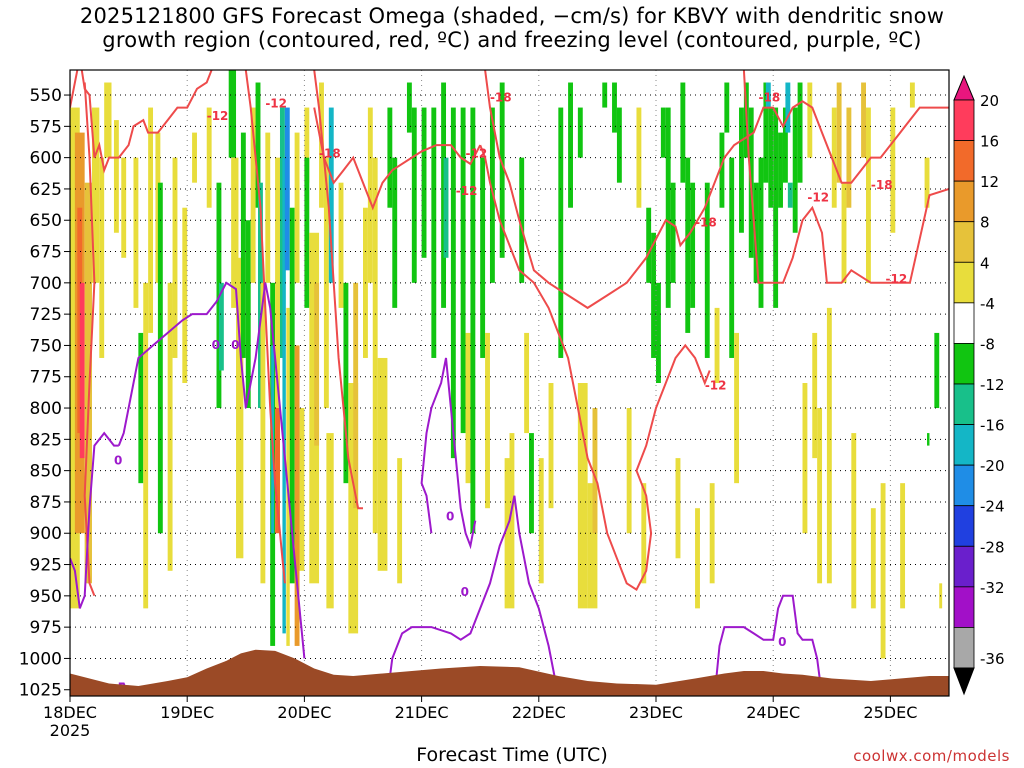 The height and width of the screenshot is (768, 1024). Describe the element at coordinates (964, 681) in the screenshot. I see `colorbar-bottom-arrow` at that location.